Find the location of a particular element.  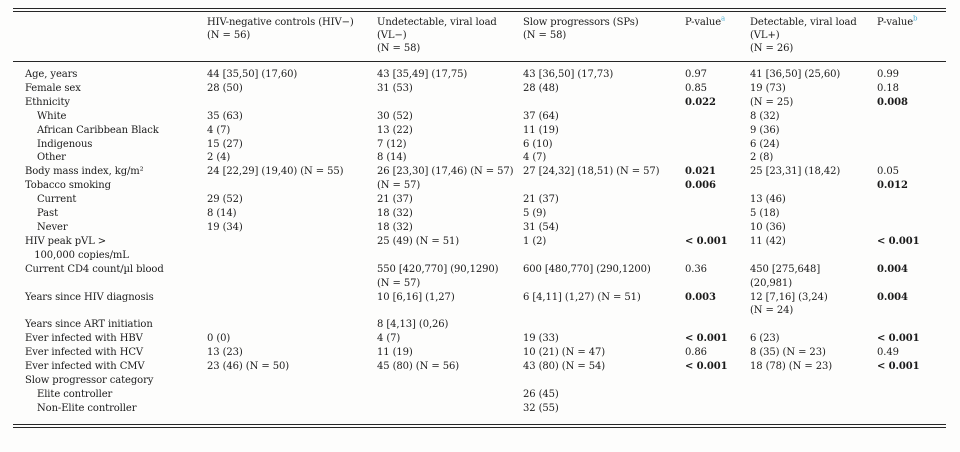

data-cell: 2 (8) is located at coordinates (762, 158).